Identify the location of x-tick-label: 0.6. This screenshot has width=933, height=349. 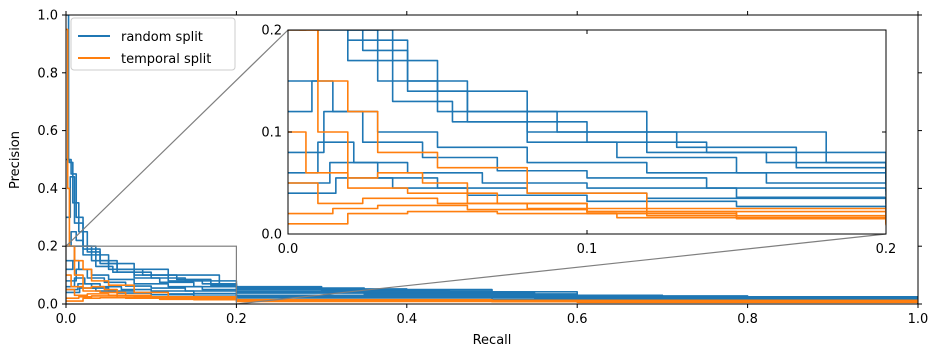
(577, 319).